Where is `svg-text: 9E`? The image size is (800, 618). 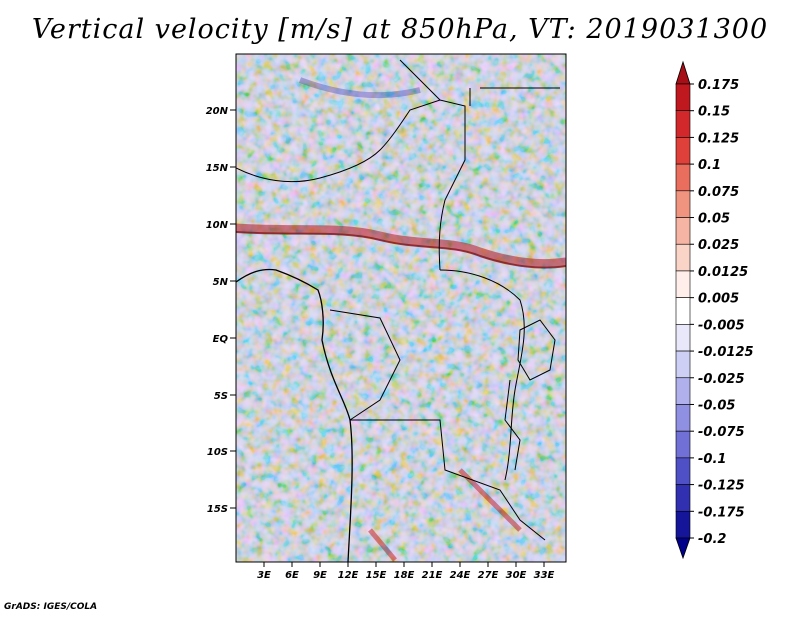 svg-text: 9E is located at coordinates (320, 575).